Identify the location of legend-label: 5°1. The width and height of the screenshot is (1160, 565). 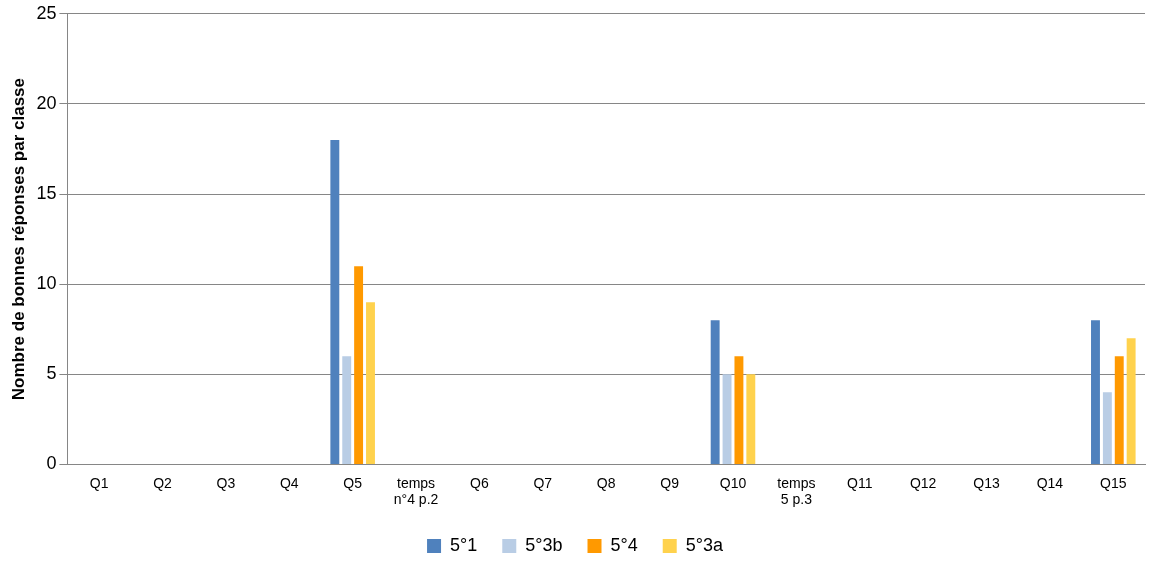
(464, 544).